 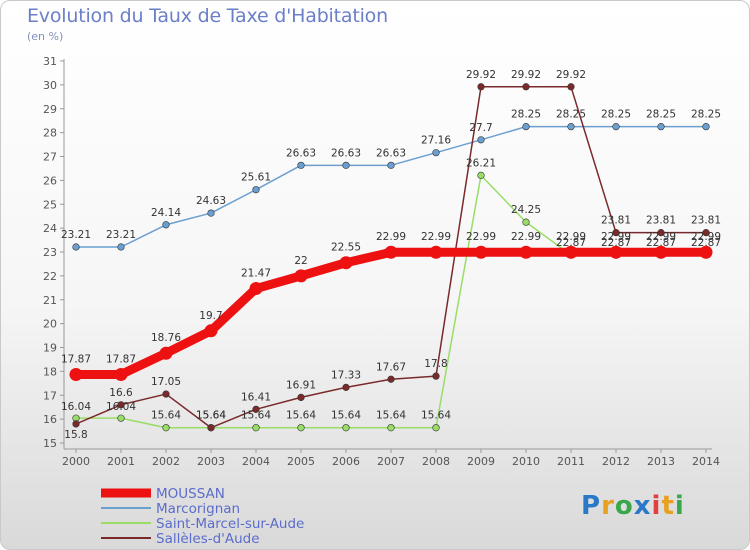 I want to click on legend-label: MOUSSAN, so click(x=190, y=494).